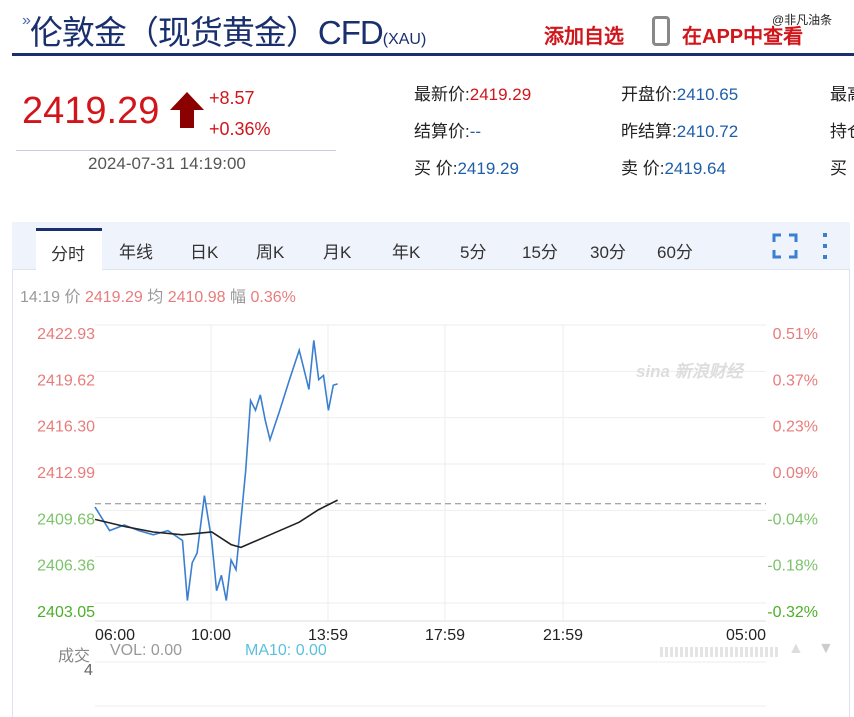 Image resolution: width=854 pixels, height=717 pixels. What do you see at coordinates (115, 635) in the screenshot?
I see `x-tick-label: 06:00` at bounding box center [115, 635].